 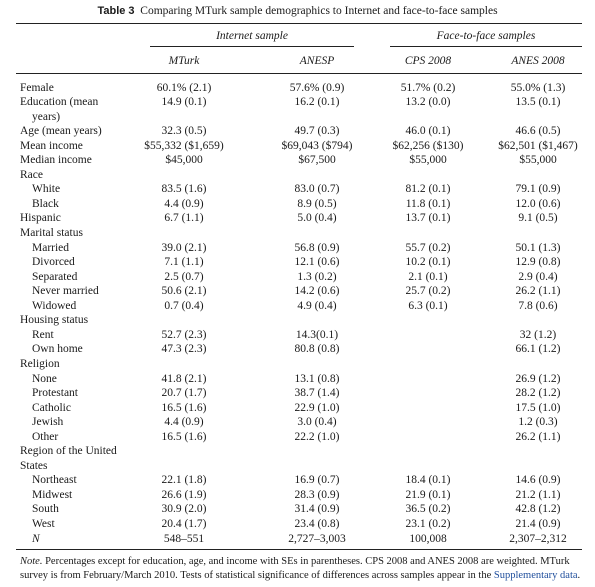 What do you see at coordinates (317, 436) in the screenshot?
I see `table-cell: 22.2 (1.0)` at bounding box center [317, 436].